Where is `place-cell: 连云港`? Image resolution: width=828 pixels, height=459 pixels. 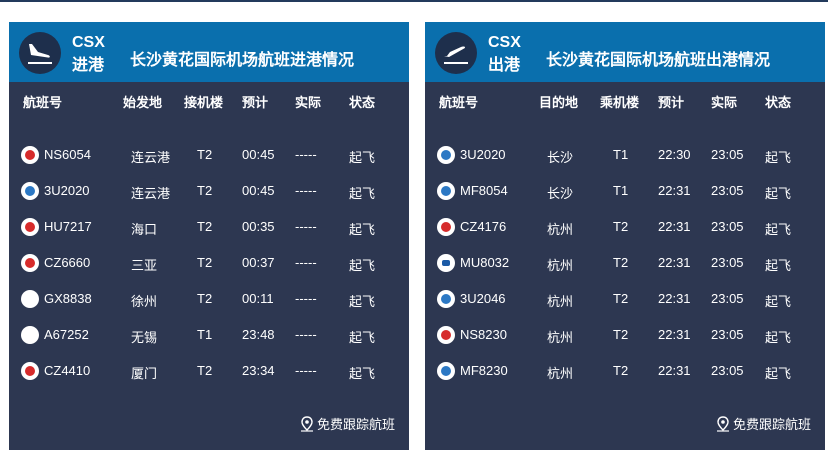 place-cell: 连云港 is located at coordinates (151, 193).